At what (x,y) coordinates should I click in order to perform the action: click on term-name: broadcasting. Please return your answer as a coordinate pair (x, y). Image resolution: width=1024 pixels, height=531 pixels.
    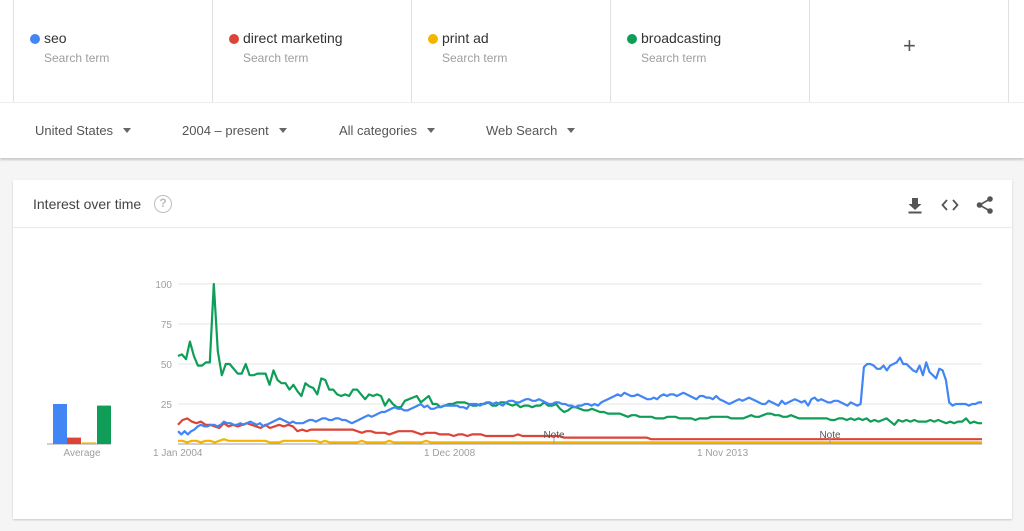
    Looking at the image, I should click on (681, 38).